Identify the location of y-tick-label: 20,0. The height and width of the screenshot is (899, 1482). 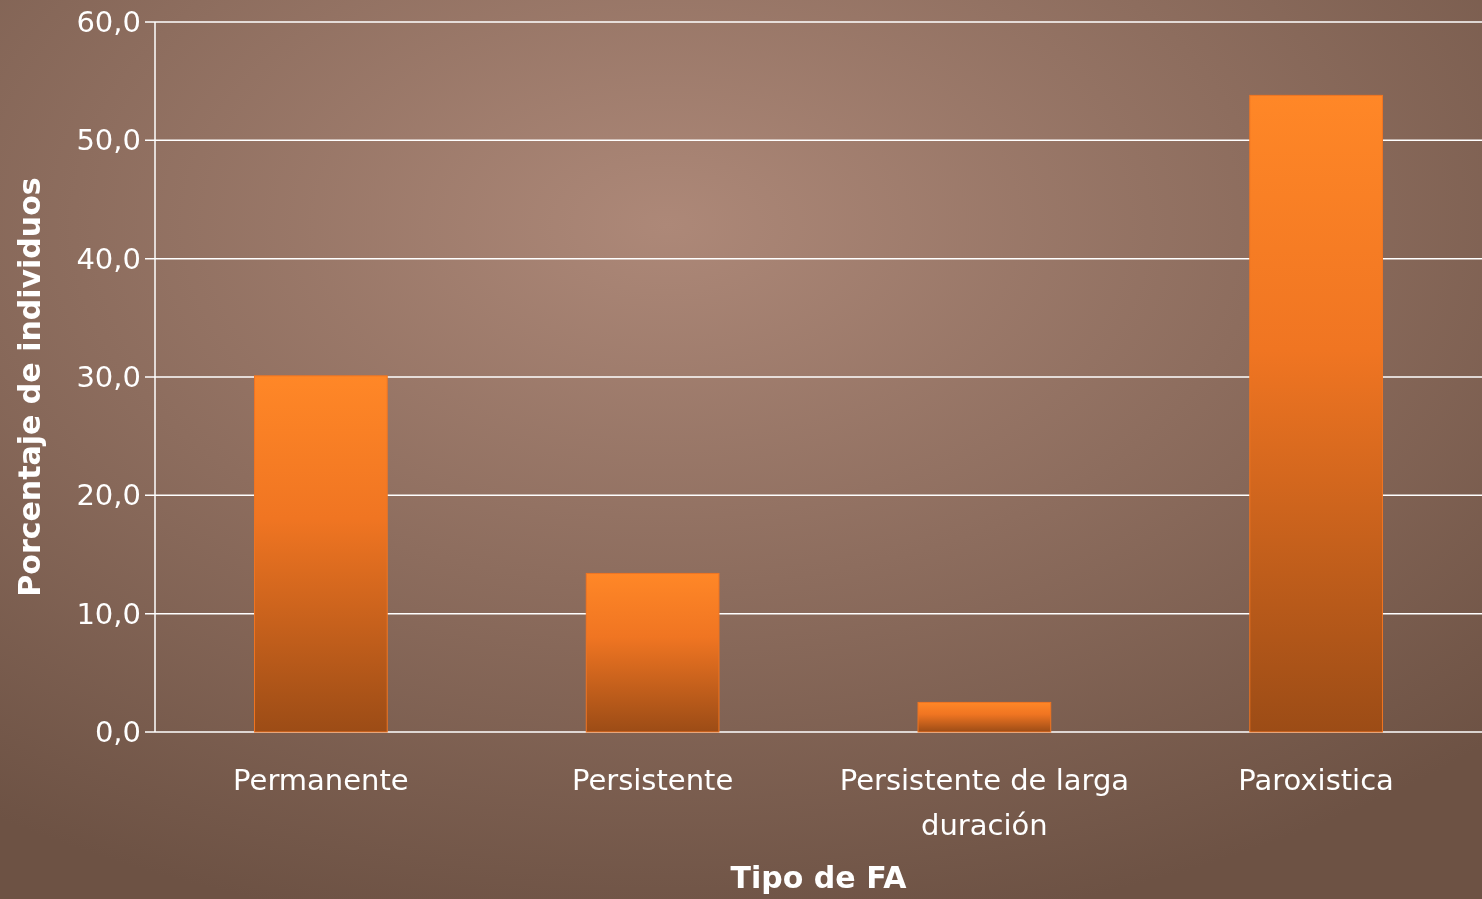
(108, 495).